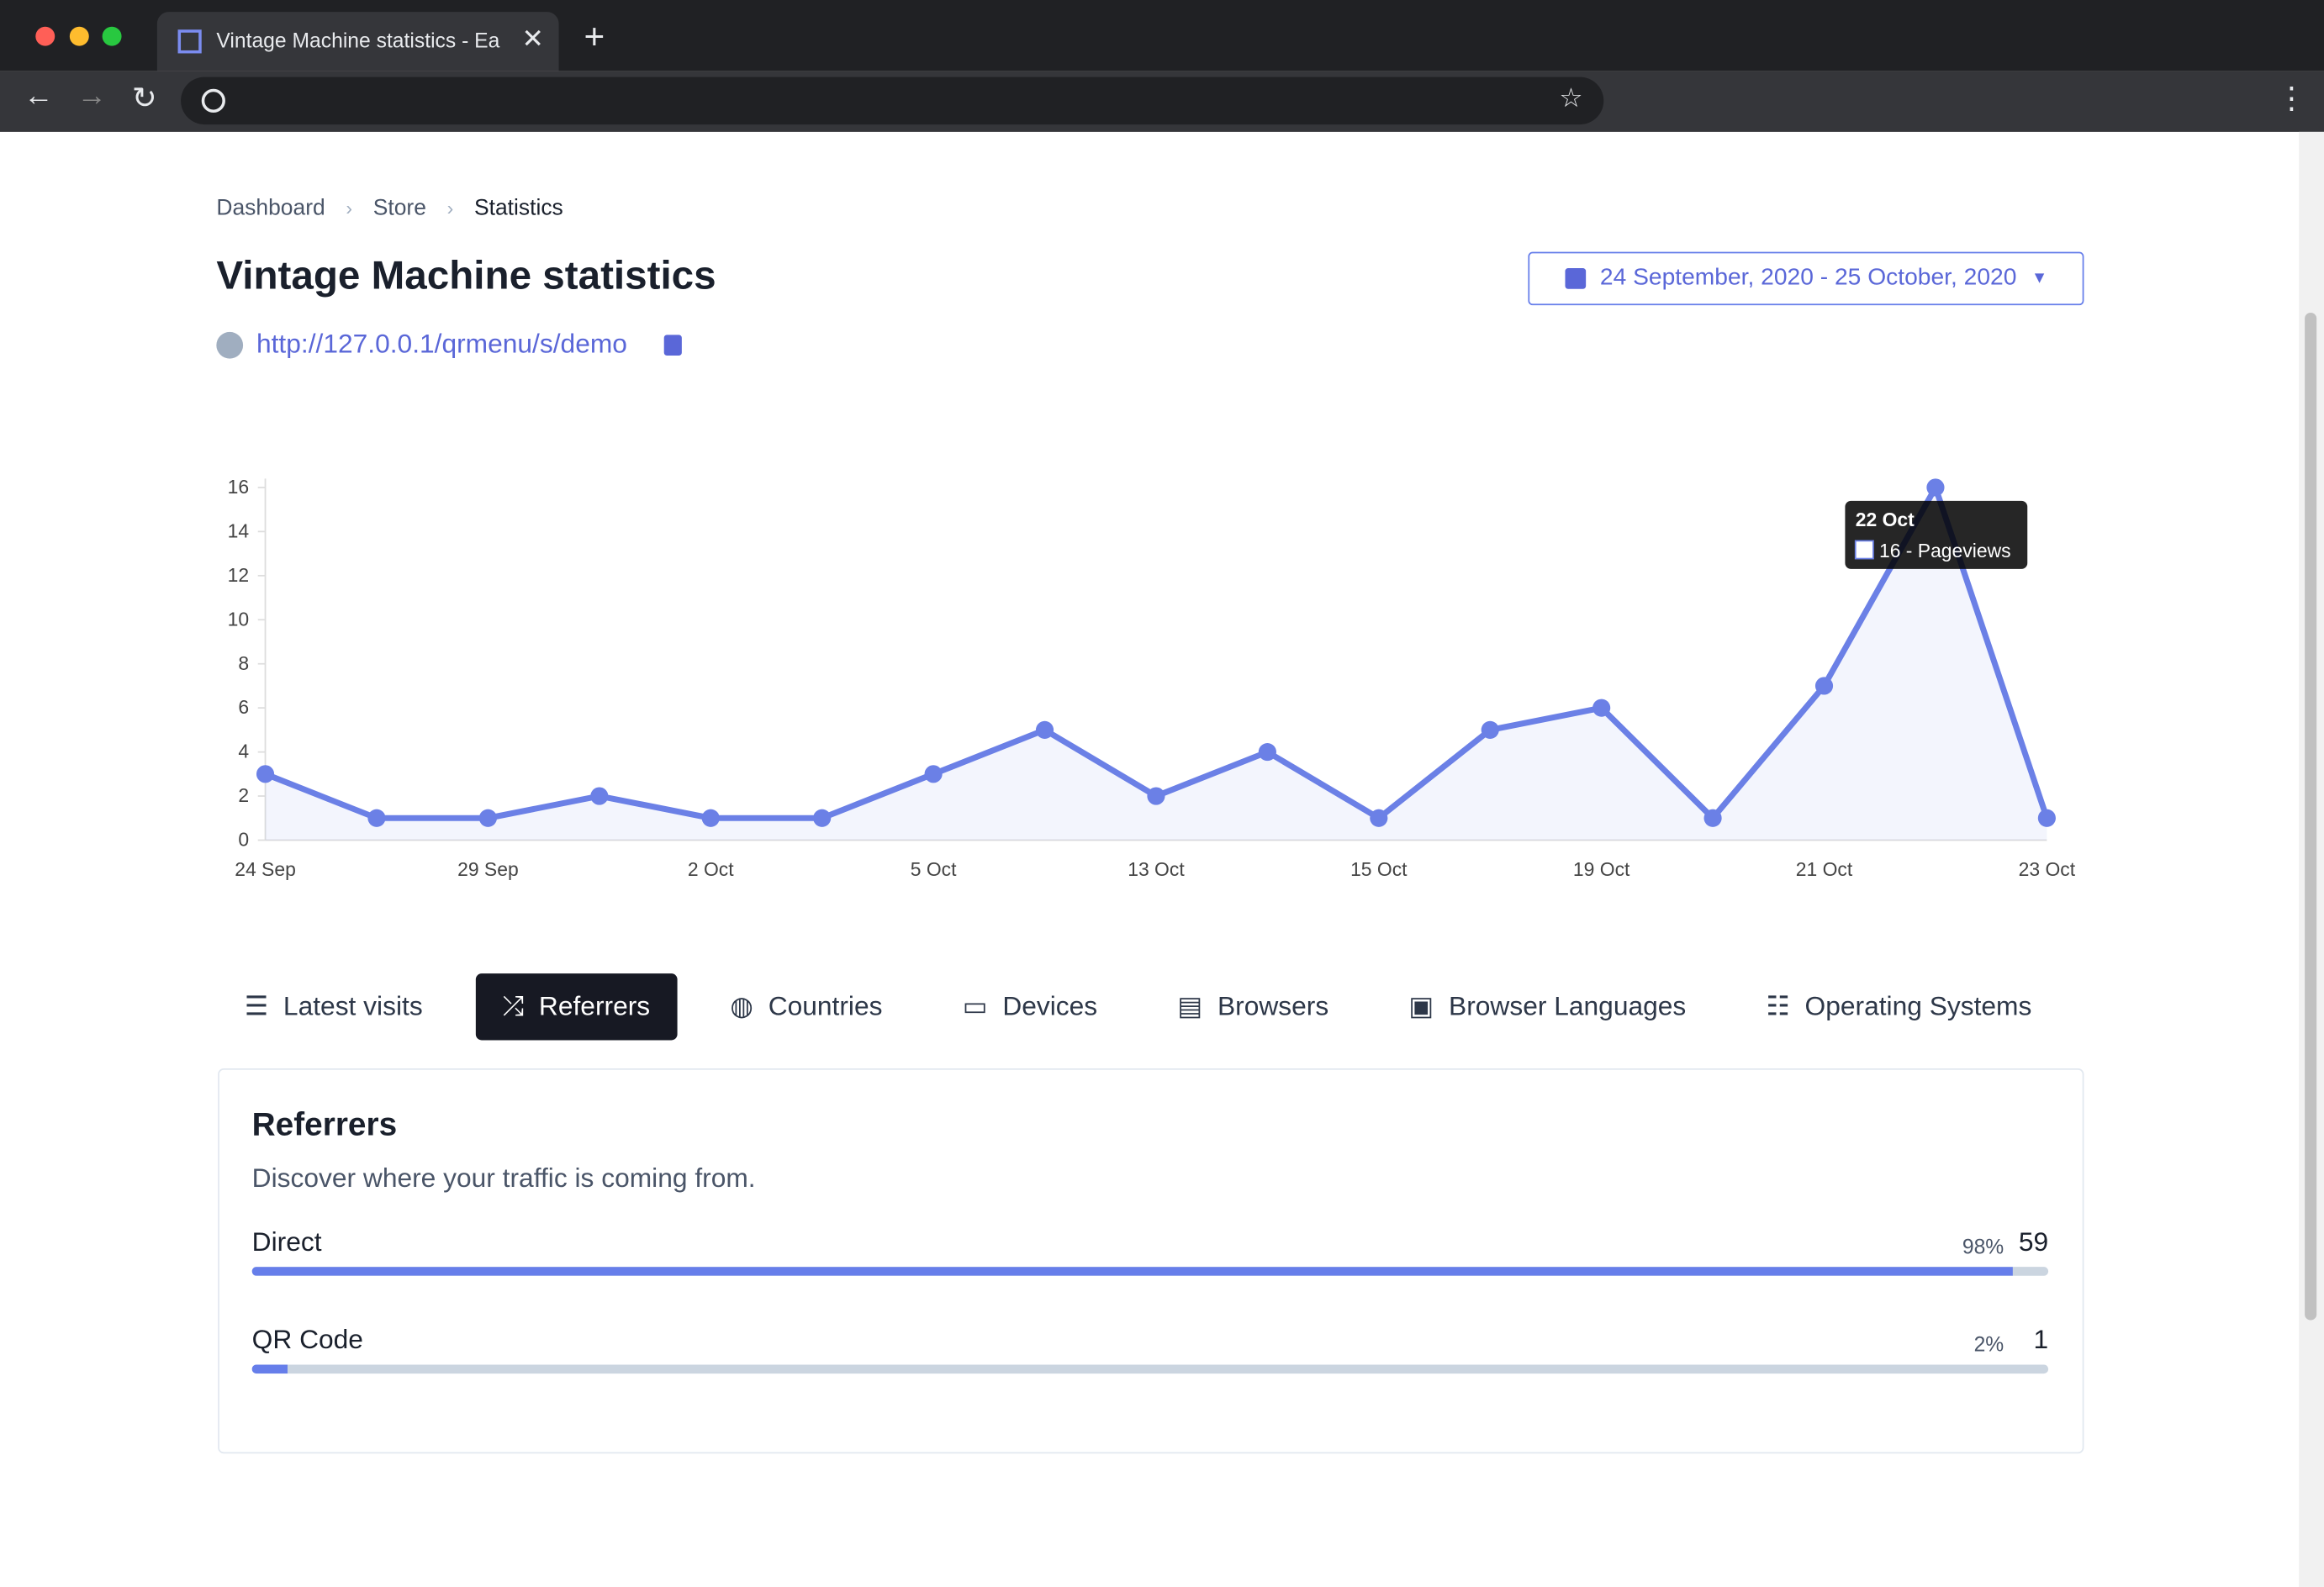 This screenshot has height=1587, width=2324. What do you see at coordinates (243, 795) in the screenshot?
I see `y-tick-label: 2` at bounding box center [243, 795].